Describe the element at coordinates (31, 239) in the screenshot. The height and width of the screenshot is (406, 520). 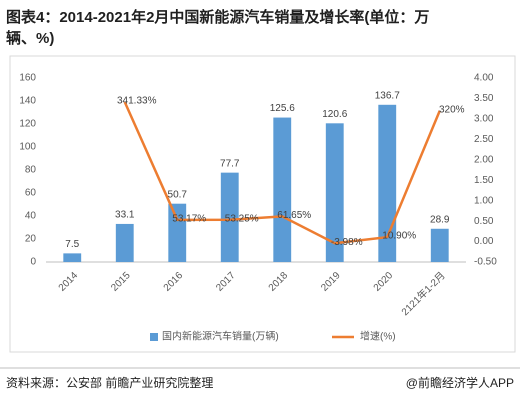
I see `y-tick-label: 20` at that location.